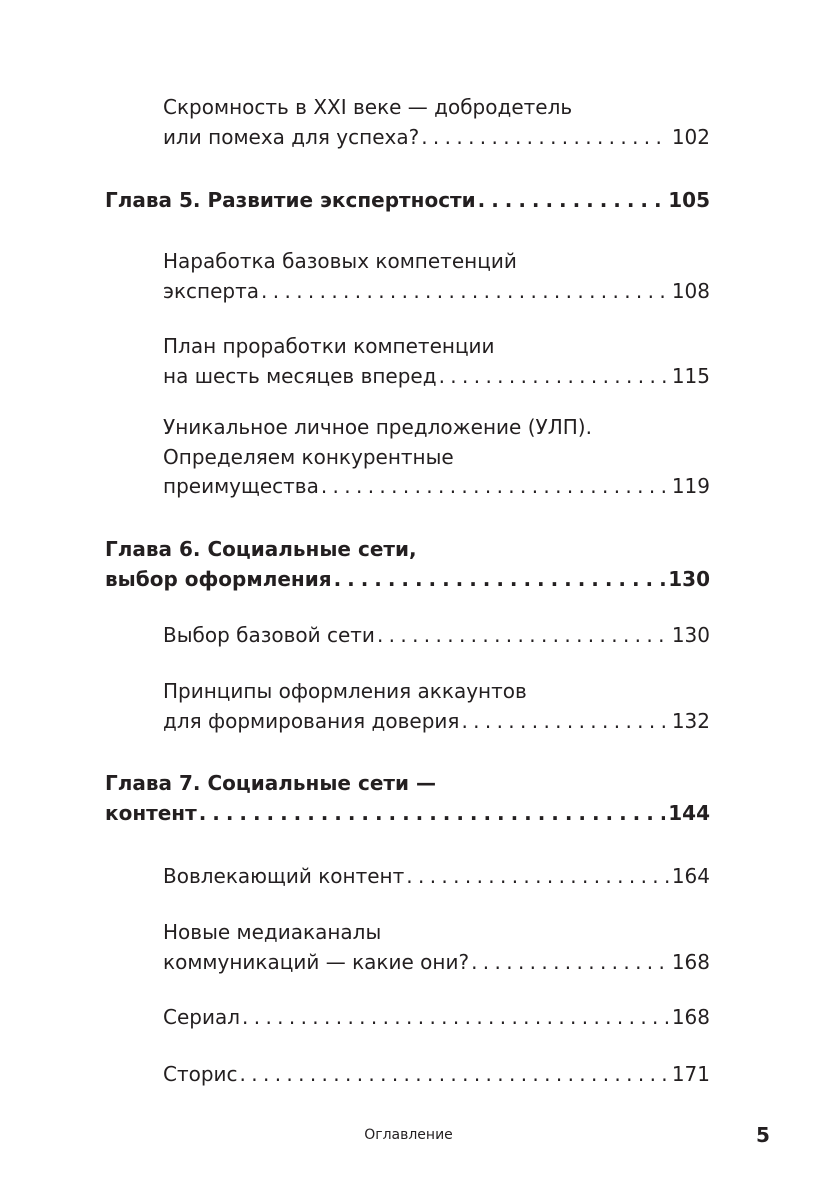 This screenshot has height=1200, width=817. What do you see at coordinates (284, 876) in the screenshot?
I see `entry-title-text: Вовлекающий контент` at bounding box center [284, 876].